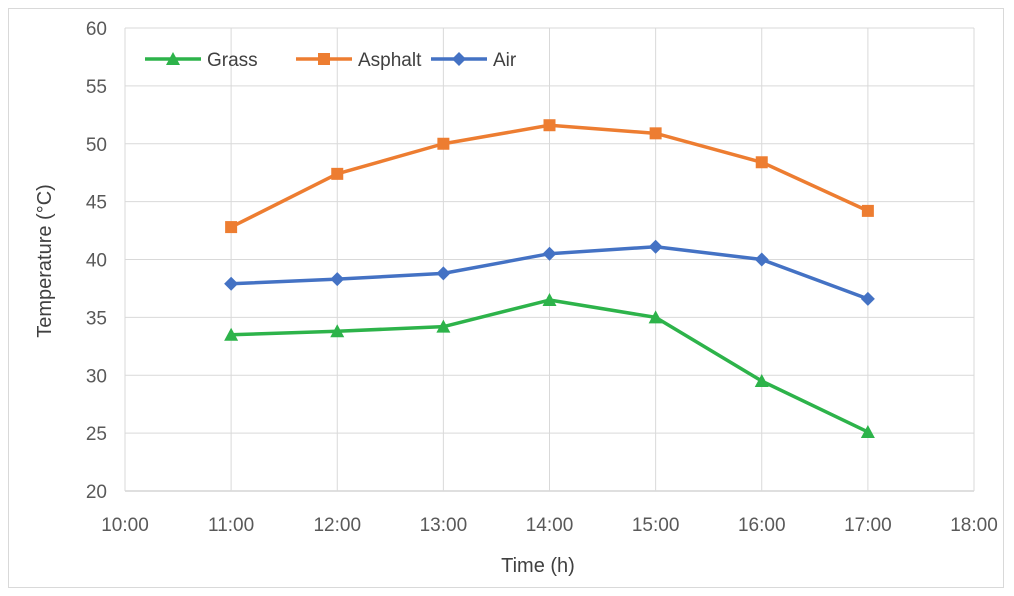 The image size is (1014, 596). What do you see at coordinates (337, 525) in the screenshot?
I see `x-tick-label: 12:00` at bounding box center [337, 525].